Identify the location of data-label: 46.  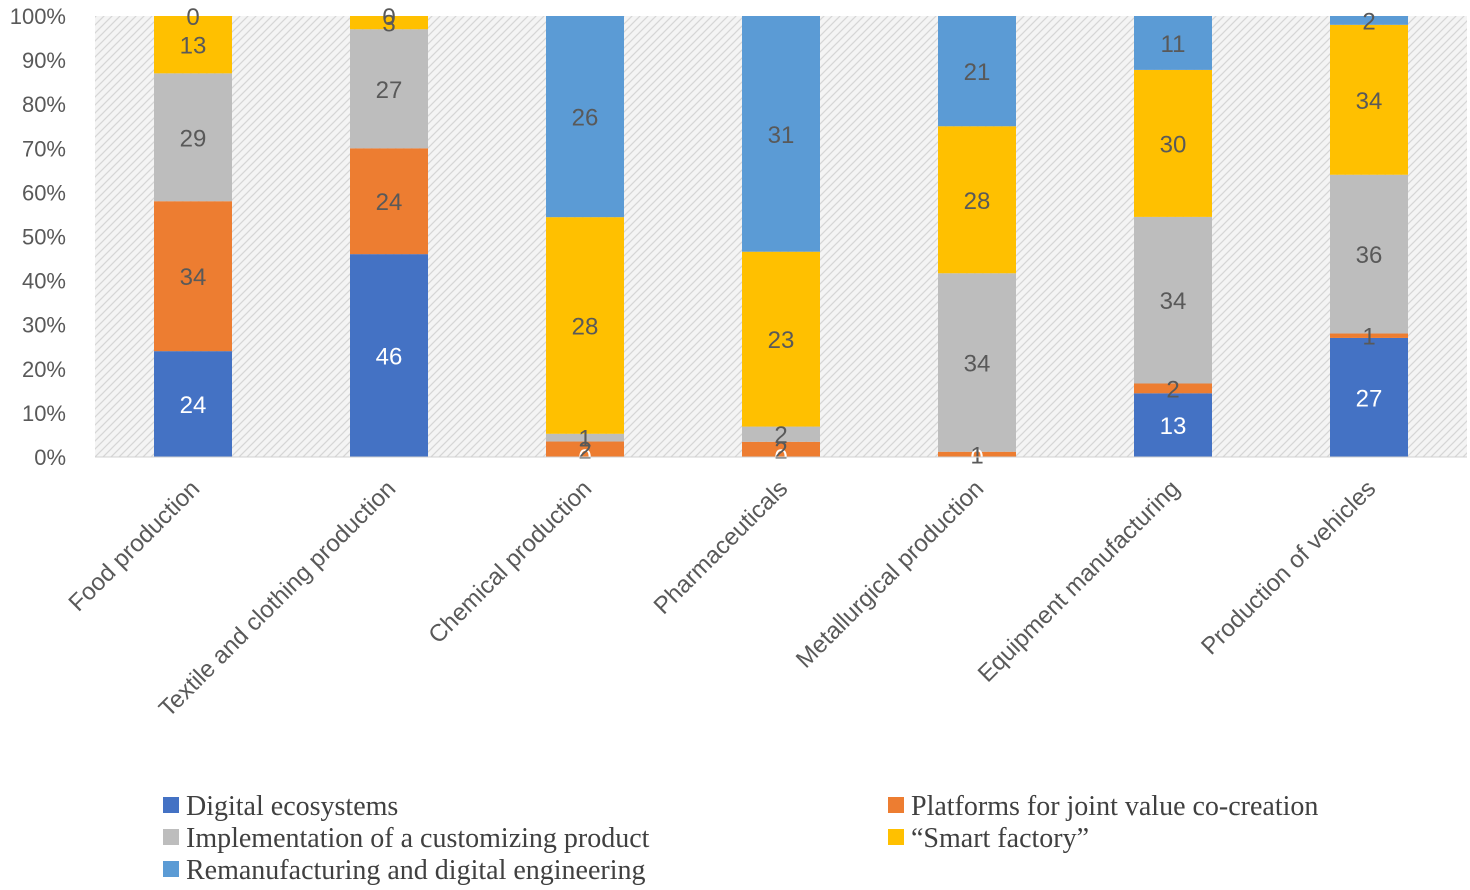
(389, 357).